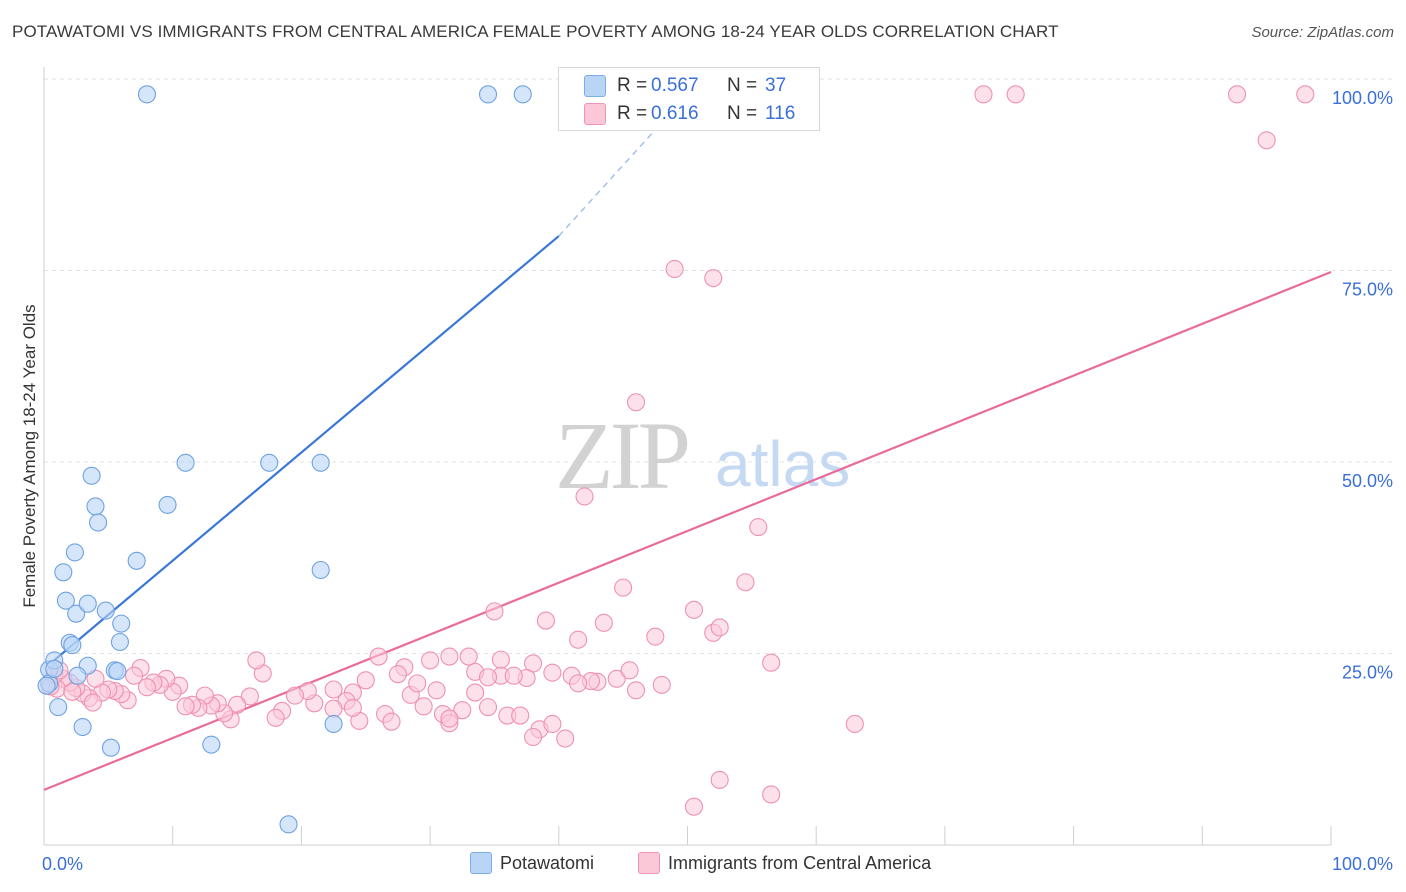  I want to click on legend-swatch-central-america, so click(649, 863).